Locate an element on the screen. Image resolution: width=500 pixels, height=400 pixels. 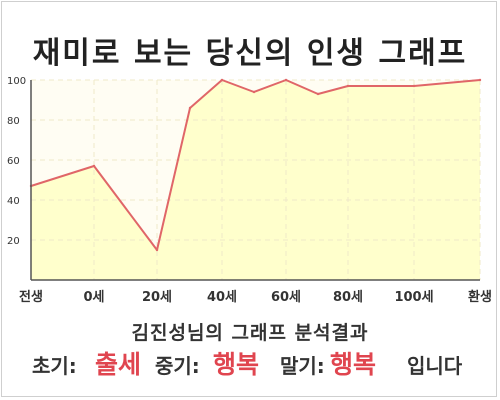
x-tick-label: 0세 is located at coordinates (93, 297).